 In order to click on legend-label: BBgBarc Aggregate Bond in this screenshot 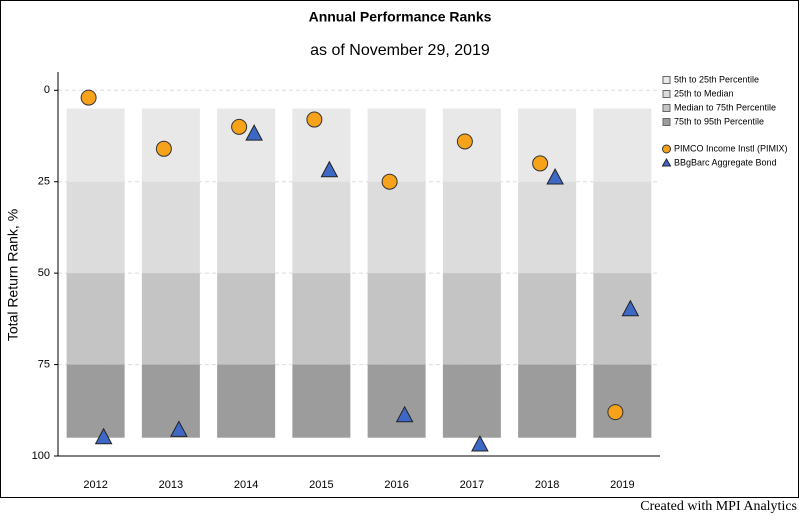, I will do `click(725, 162)`.